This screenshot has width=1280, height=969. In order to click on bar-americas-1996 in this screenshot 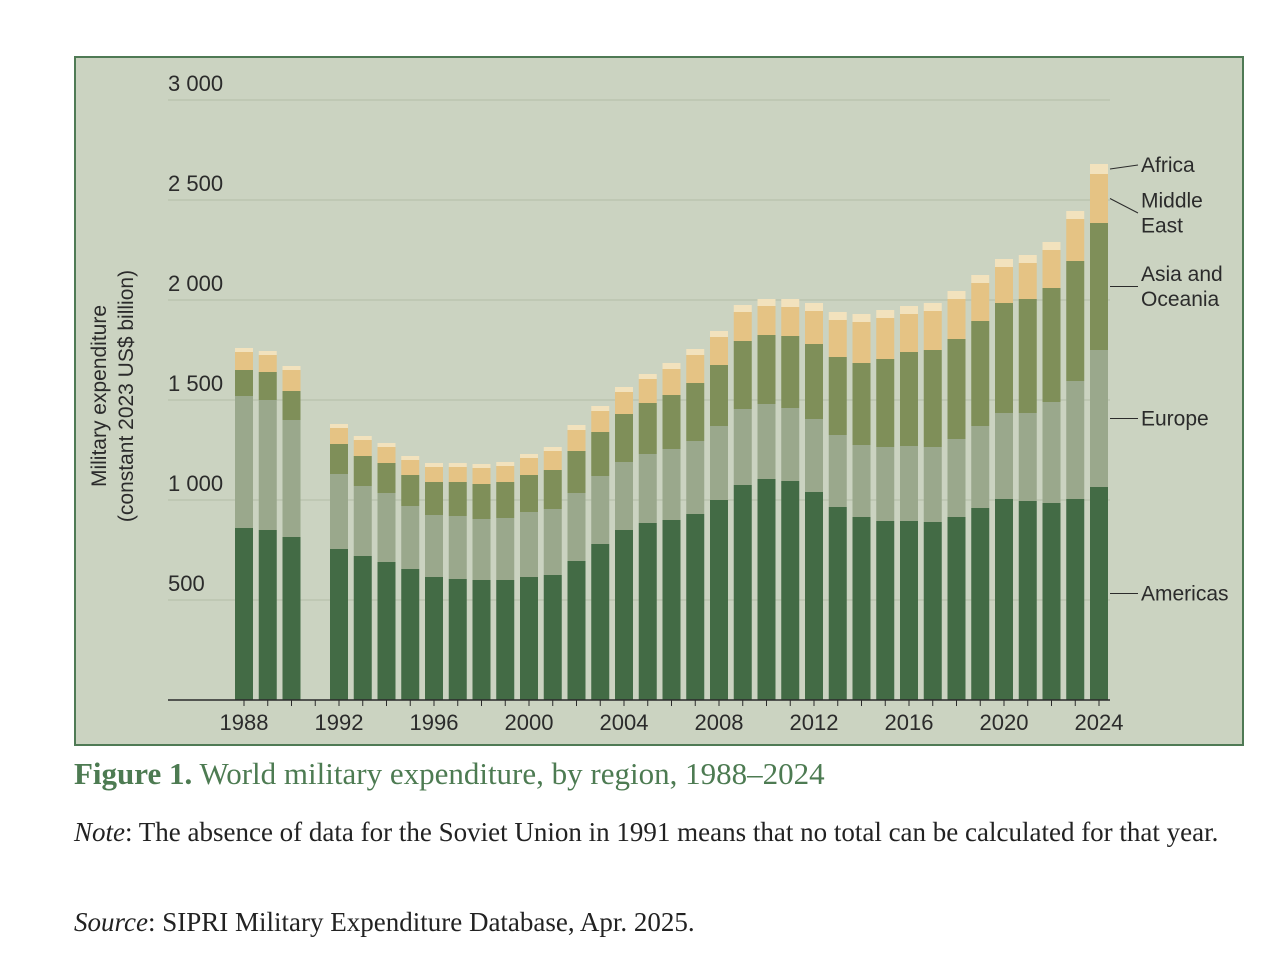, I will do `click(434, 638)`.